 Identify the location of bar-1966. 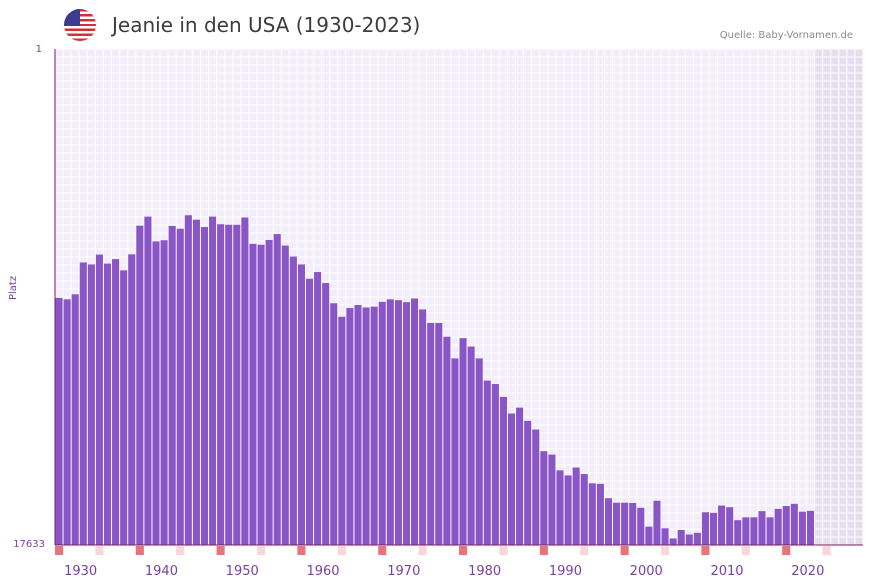
(358, 424).